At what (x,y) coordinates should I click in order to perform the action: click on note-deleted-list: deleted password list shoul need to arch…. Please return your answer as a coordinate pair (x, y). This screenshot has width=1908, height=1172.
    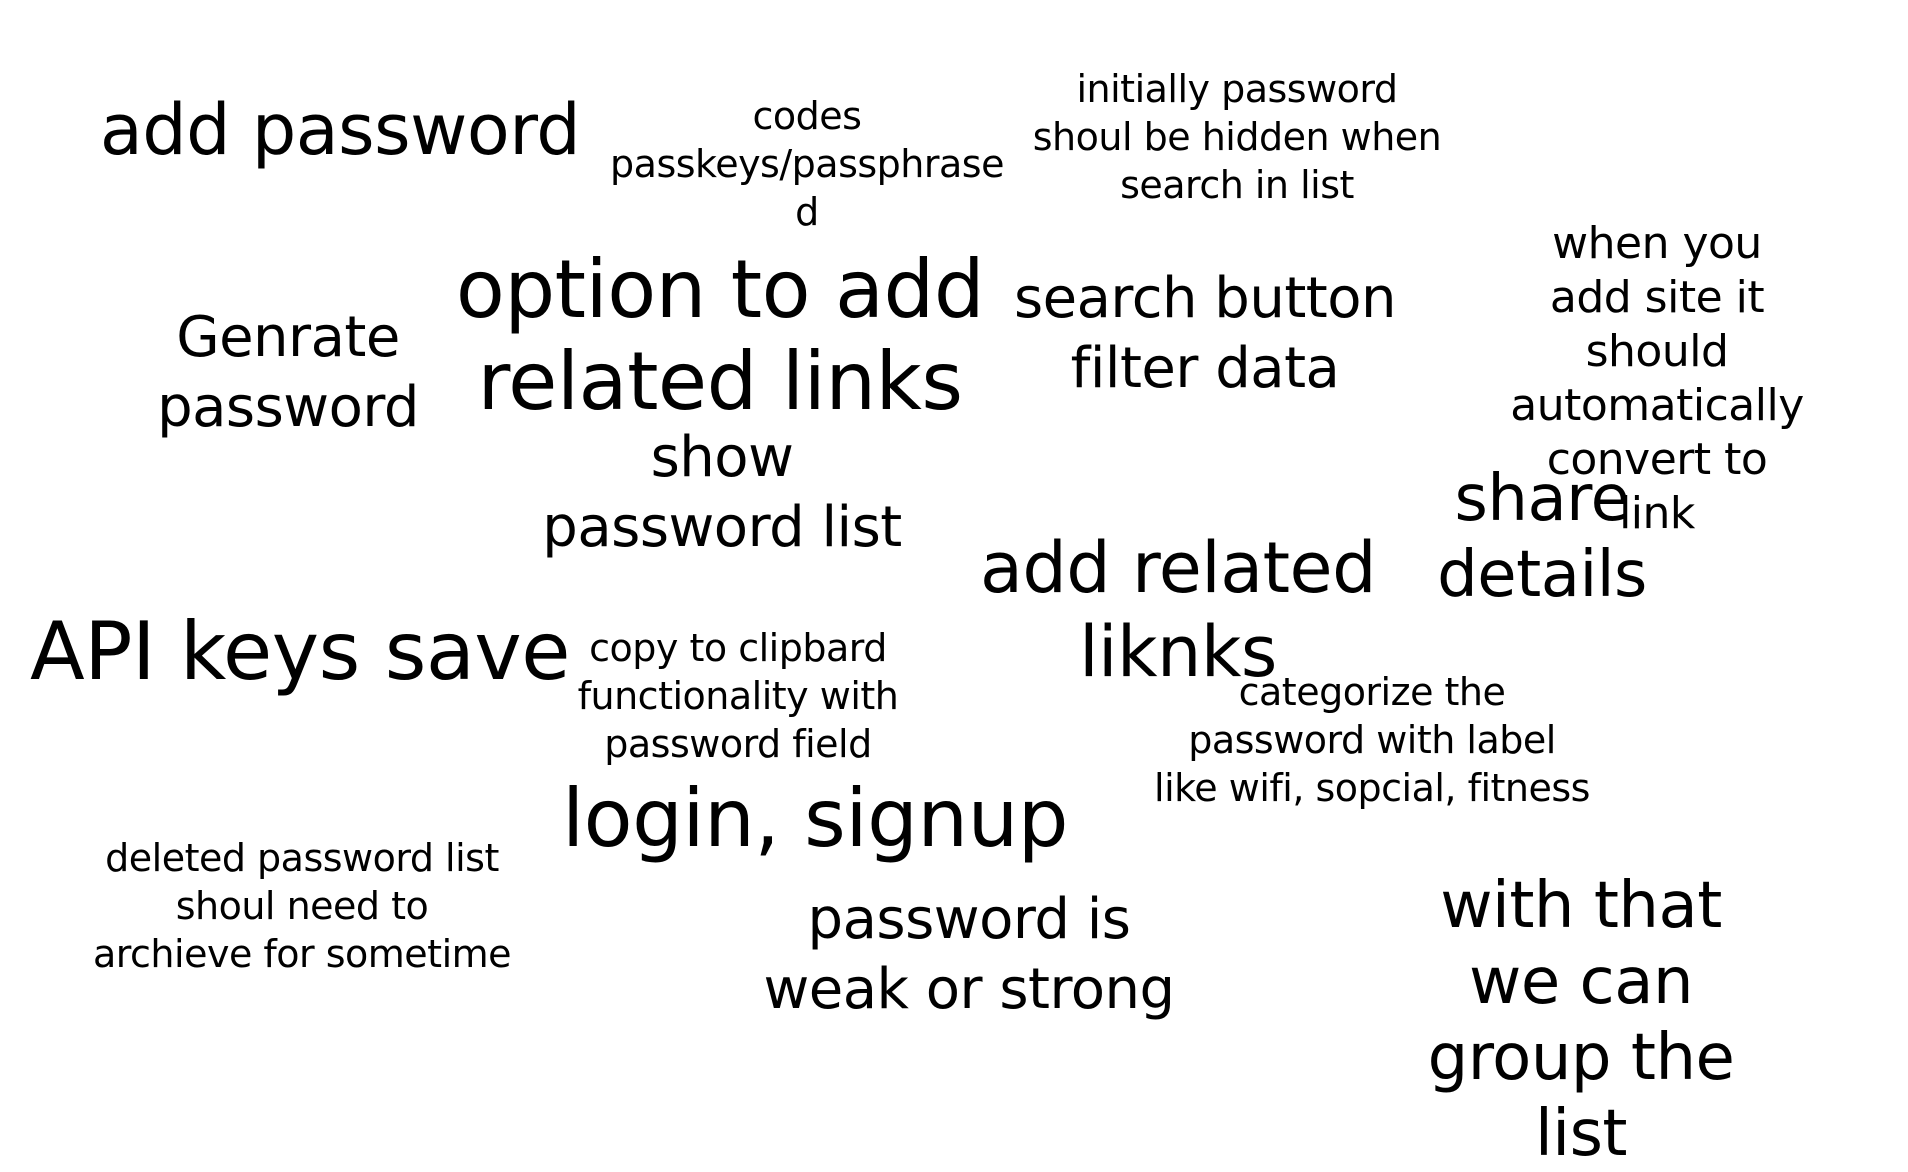
    Looking at the image, I should click on (302, 906).